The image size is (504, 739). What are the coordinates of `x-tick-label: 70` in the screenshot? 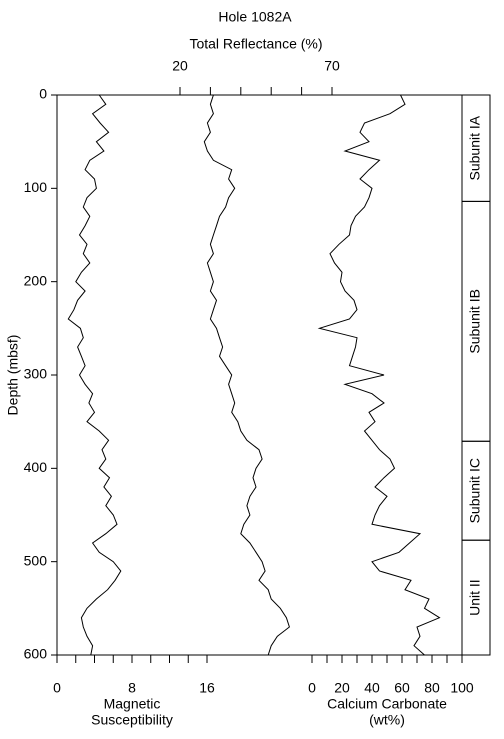 It's located at (332, 66).